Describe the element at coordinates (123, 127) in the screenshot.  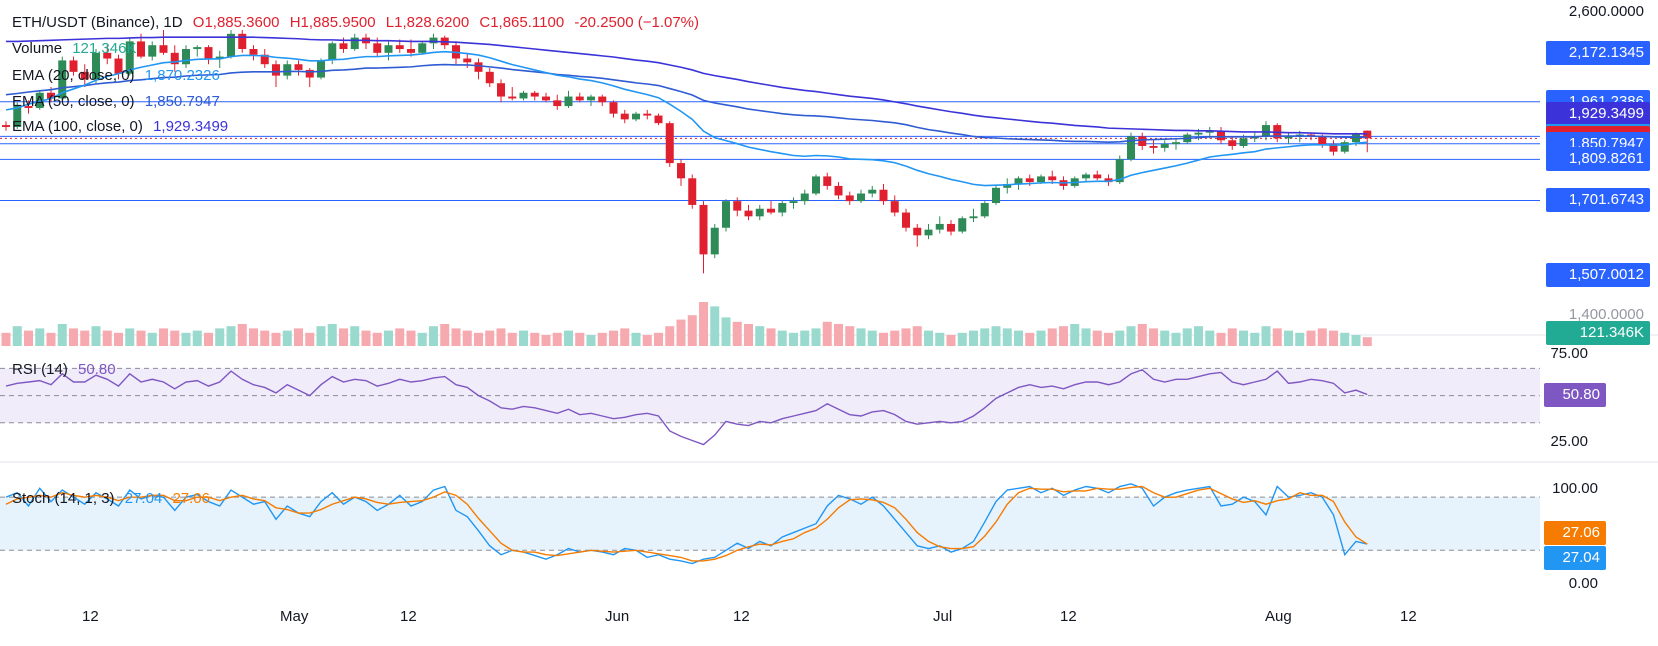
I see `ema100-legend: EMA (100, close, 0) 1,929.3499` at that location.